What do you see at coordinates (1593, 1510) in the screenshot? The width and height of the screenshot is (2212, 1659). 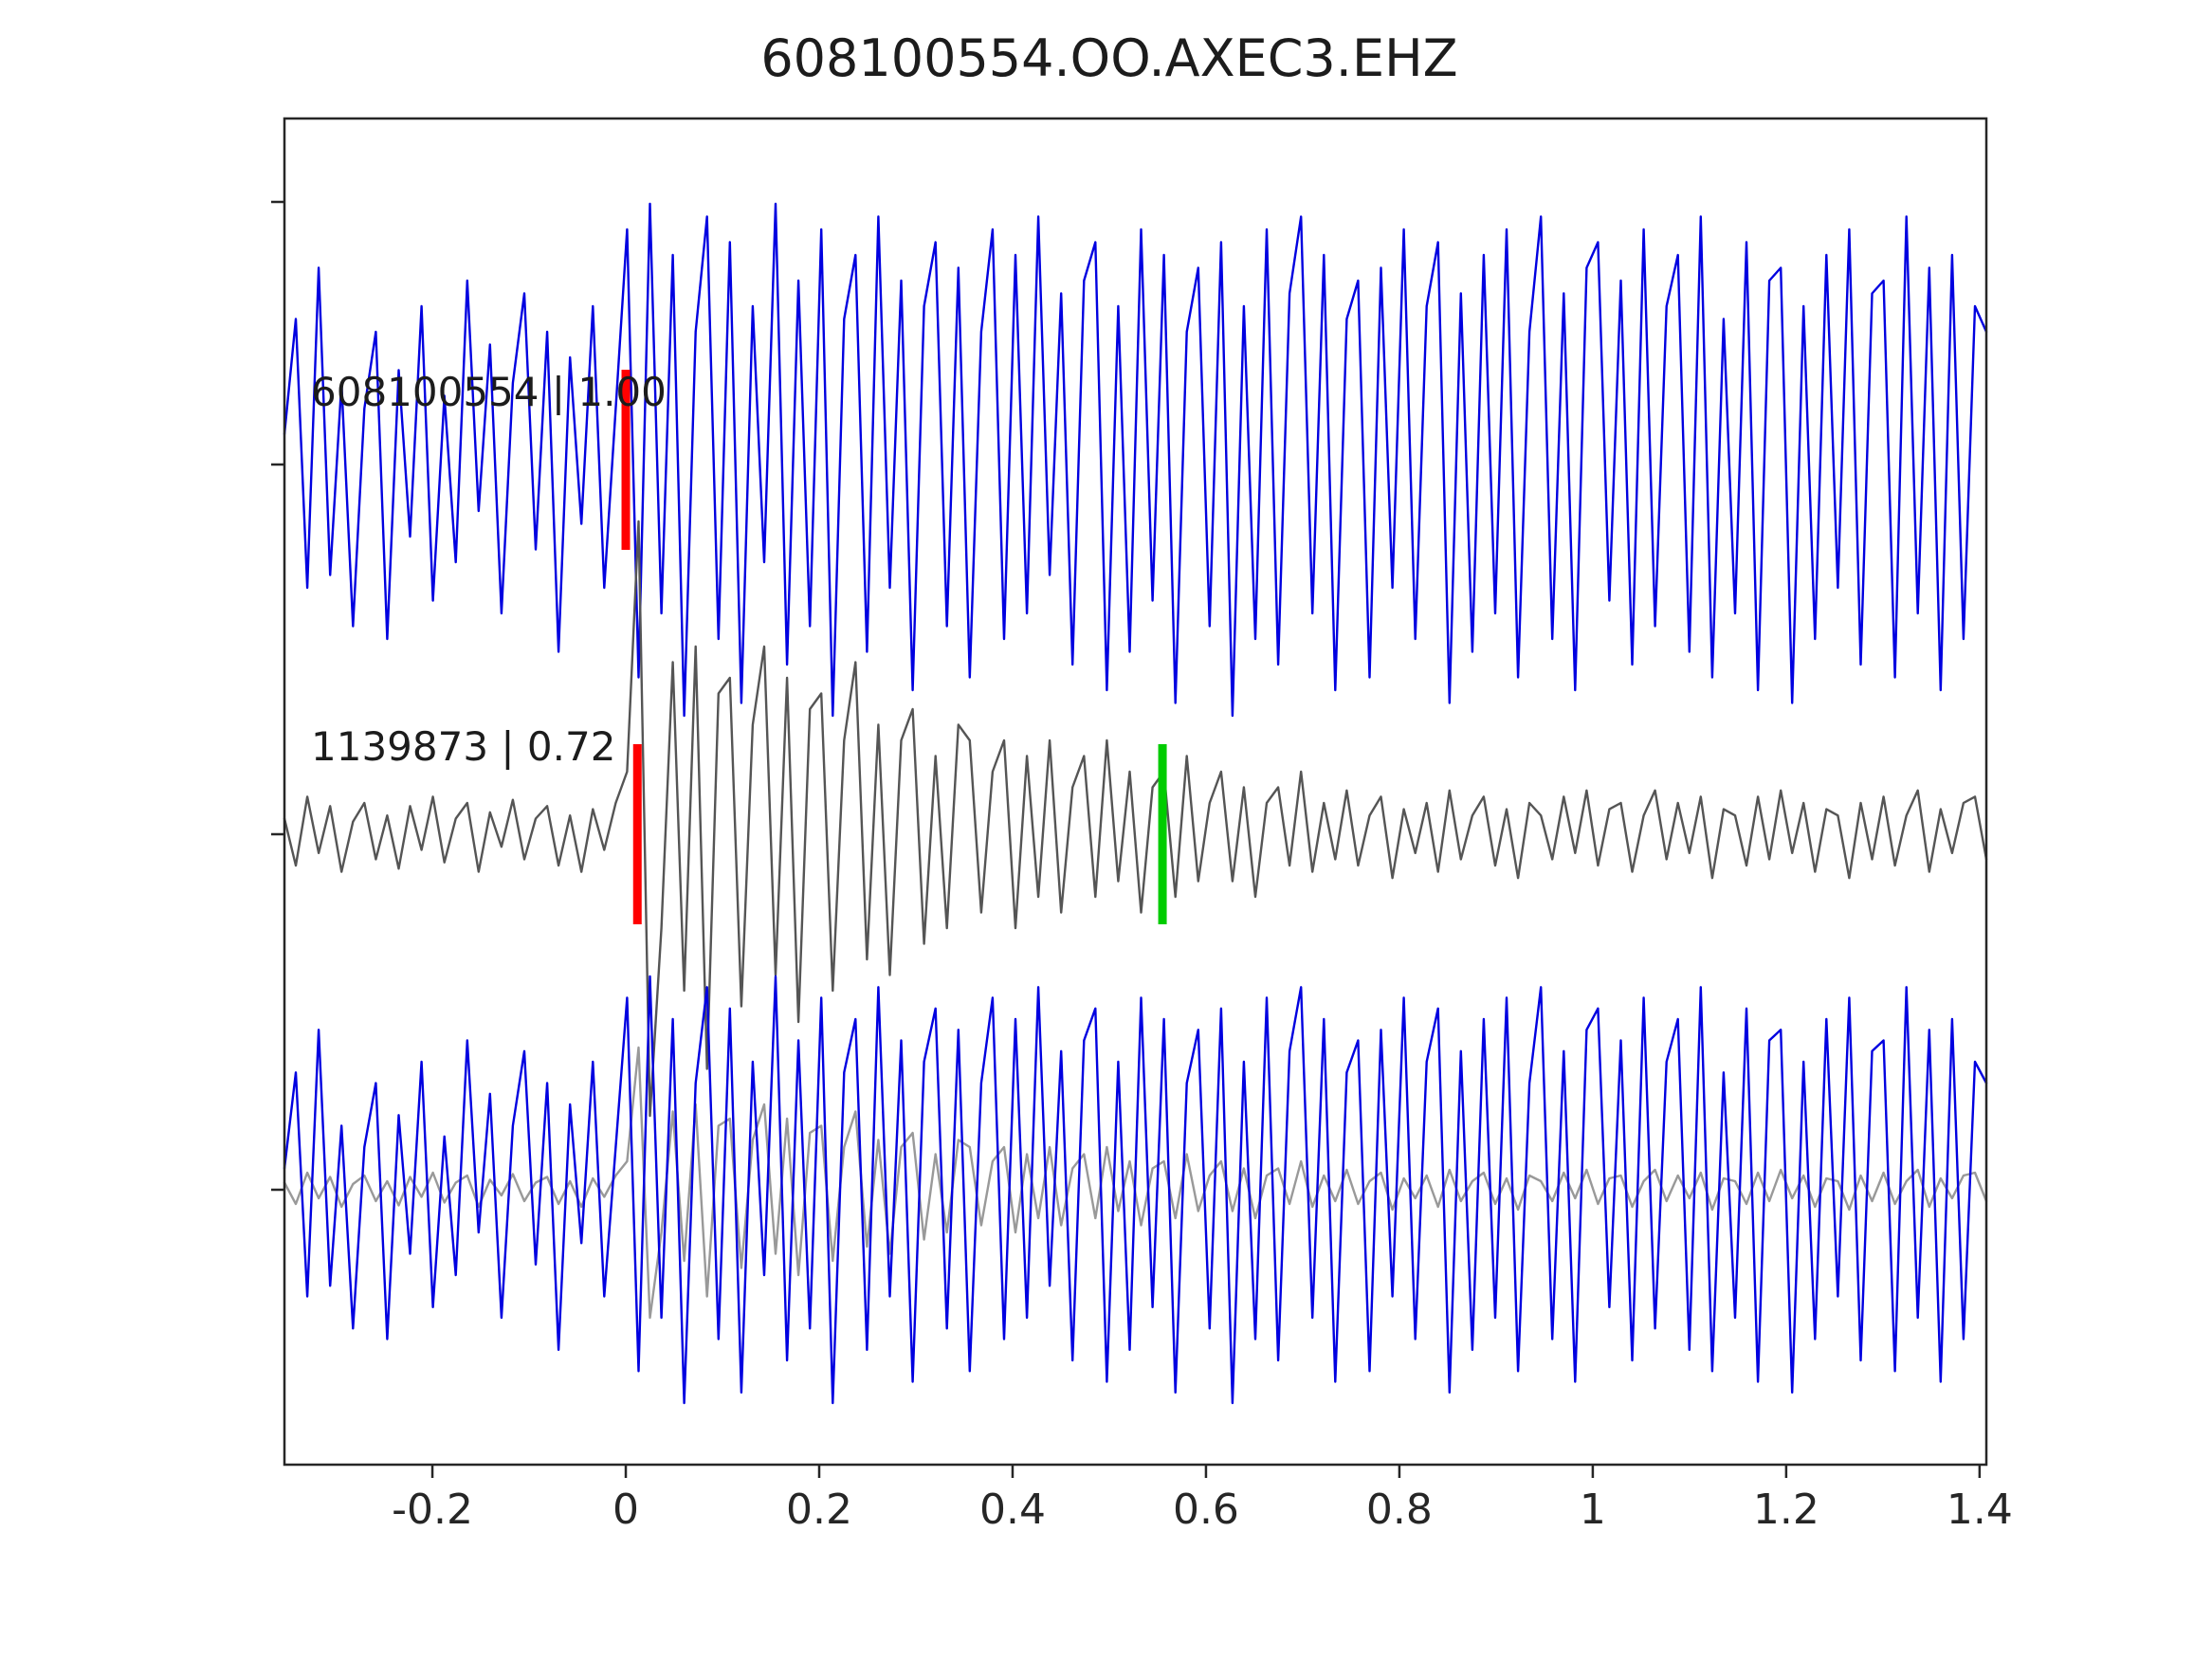 I see `x-tick-label: 1` at bounding box center [1593, 1510].